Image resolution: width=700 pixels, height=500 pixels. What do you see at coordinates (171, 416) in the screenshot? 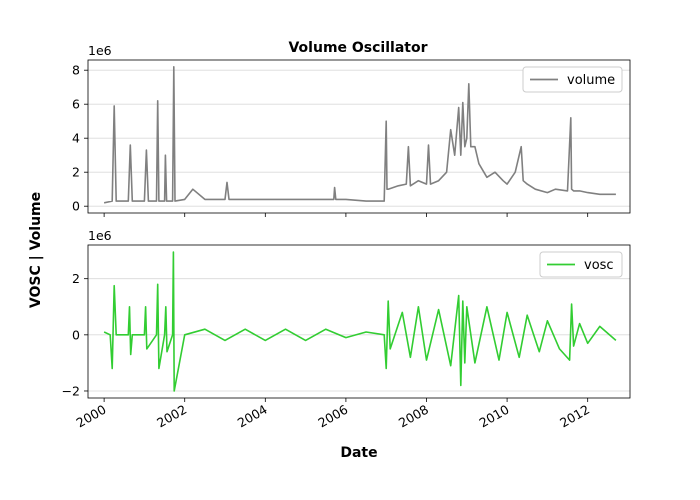
I see `x-tick-label: 2002` at bounding box center [171, 416].